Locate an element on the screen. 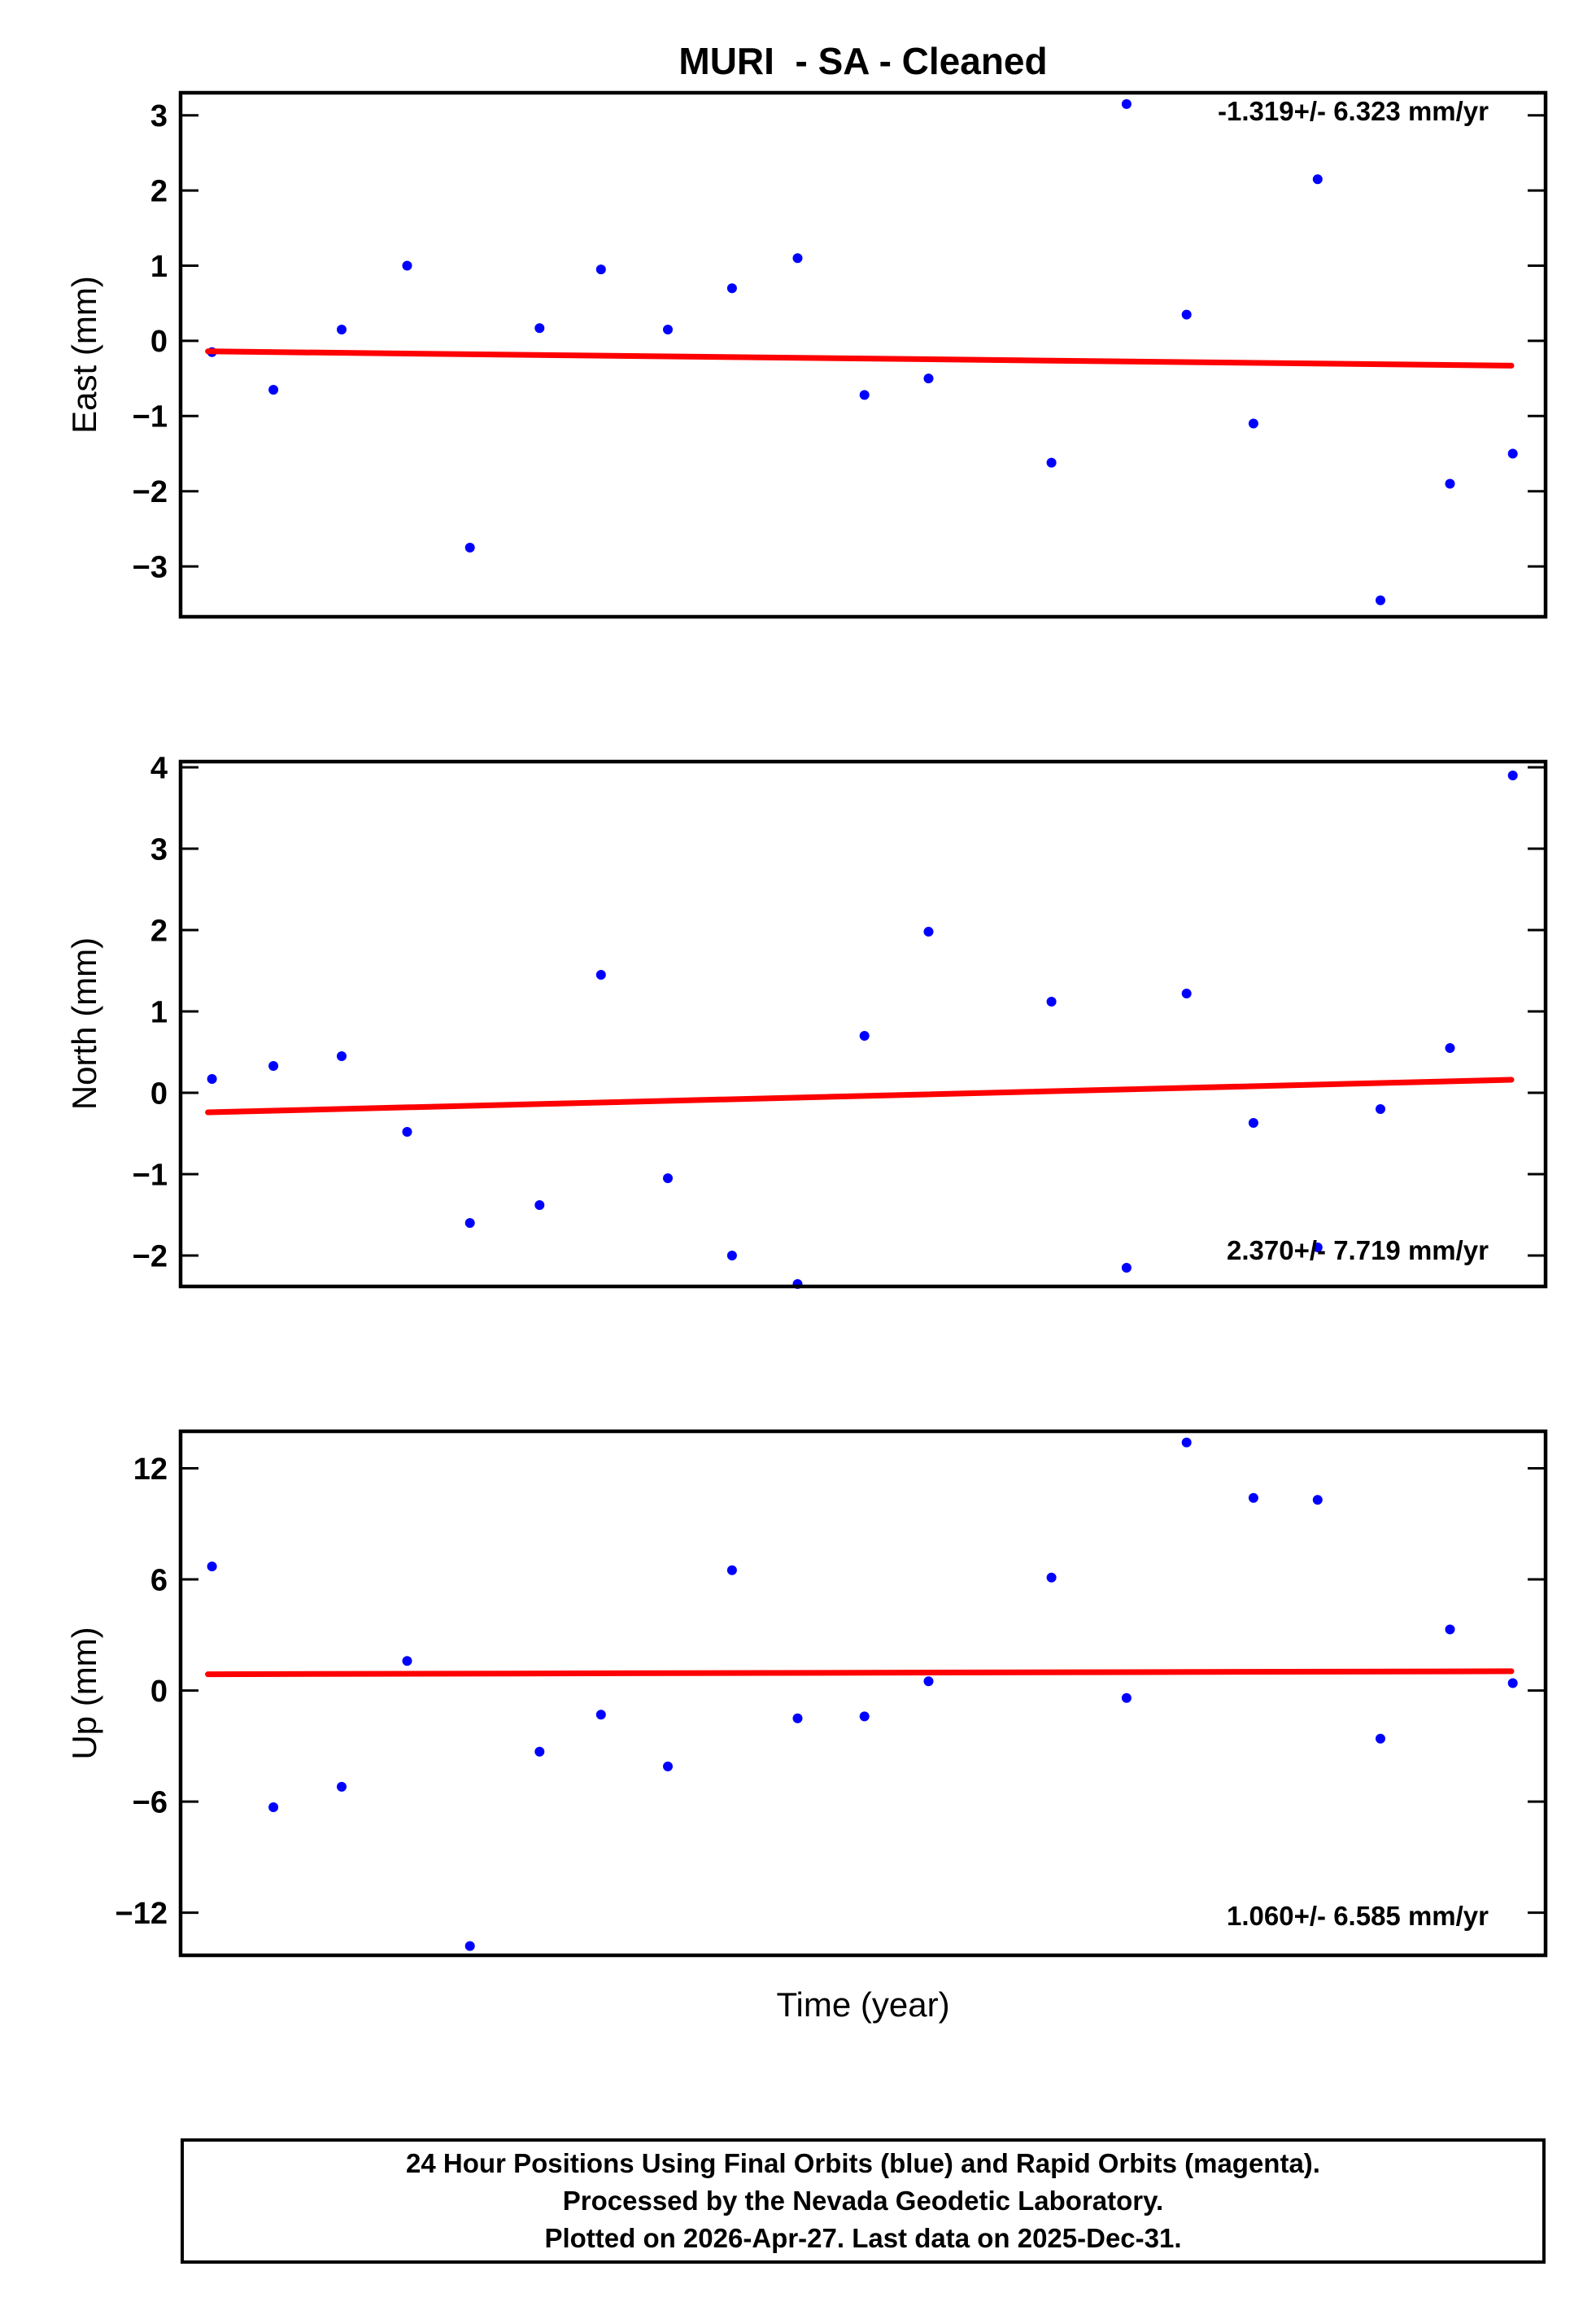  y-tick-label: 6 is located at coordinates (159, 1580).